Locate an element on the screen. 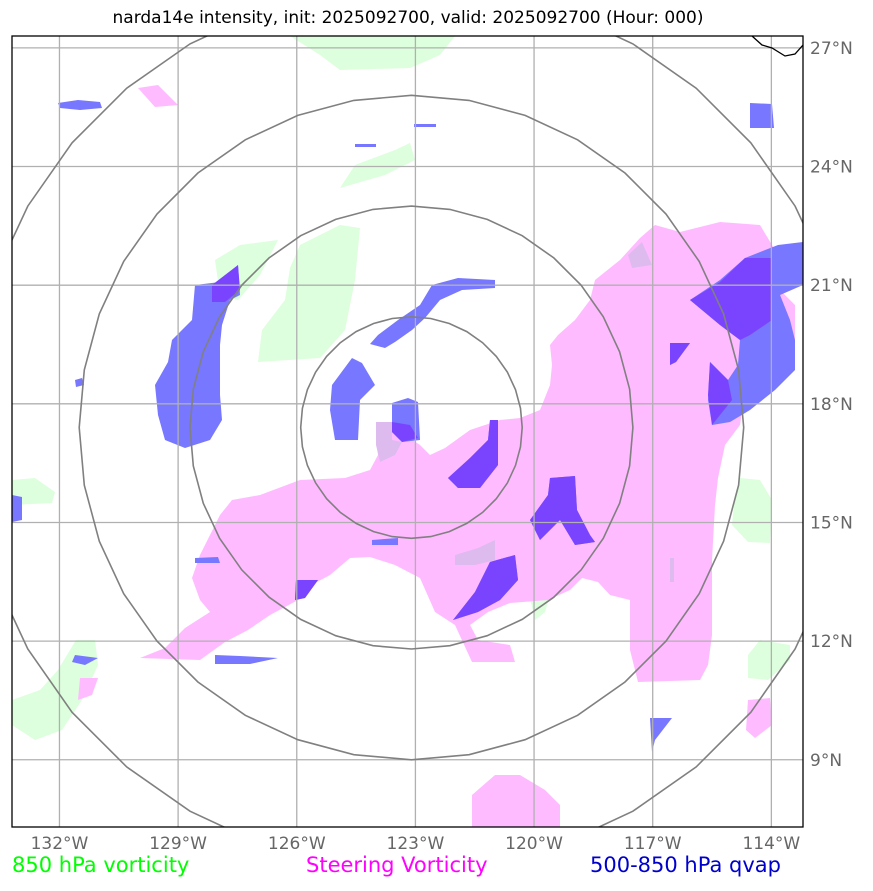 Image resolution: width=873 pixels, height=891 pixels. longitude-label: 123°W is located at coordinates (416, 844).